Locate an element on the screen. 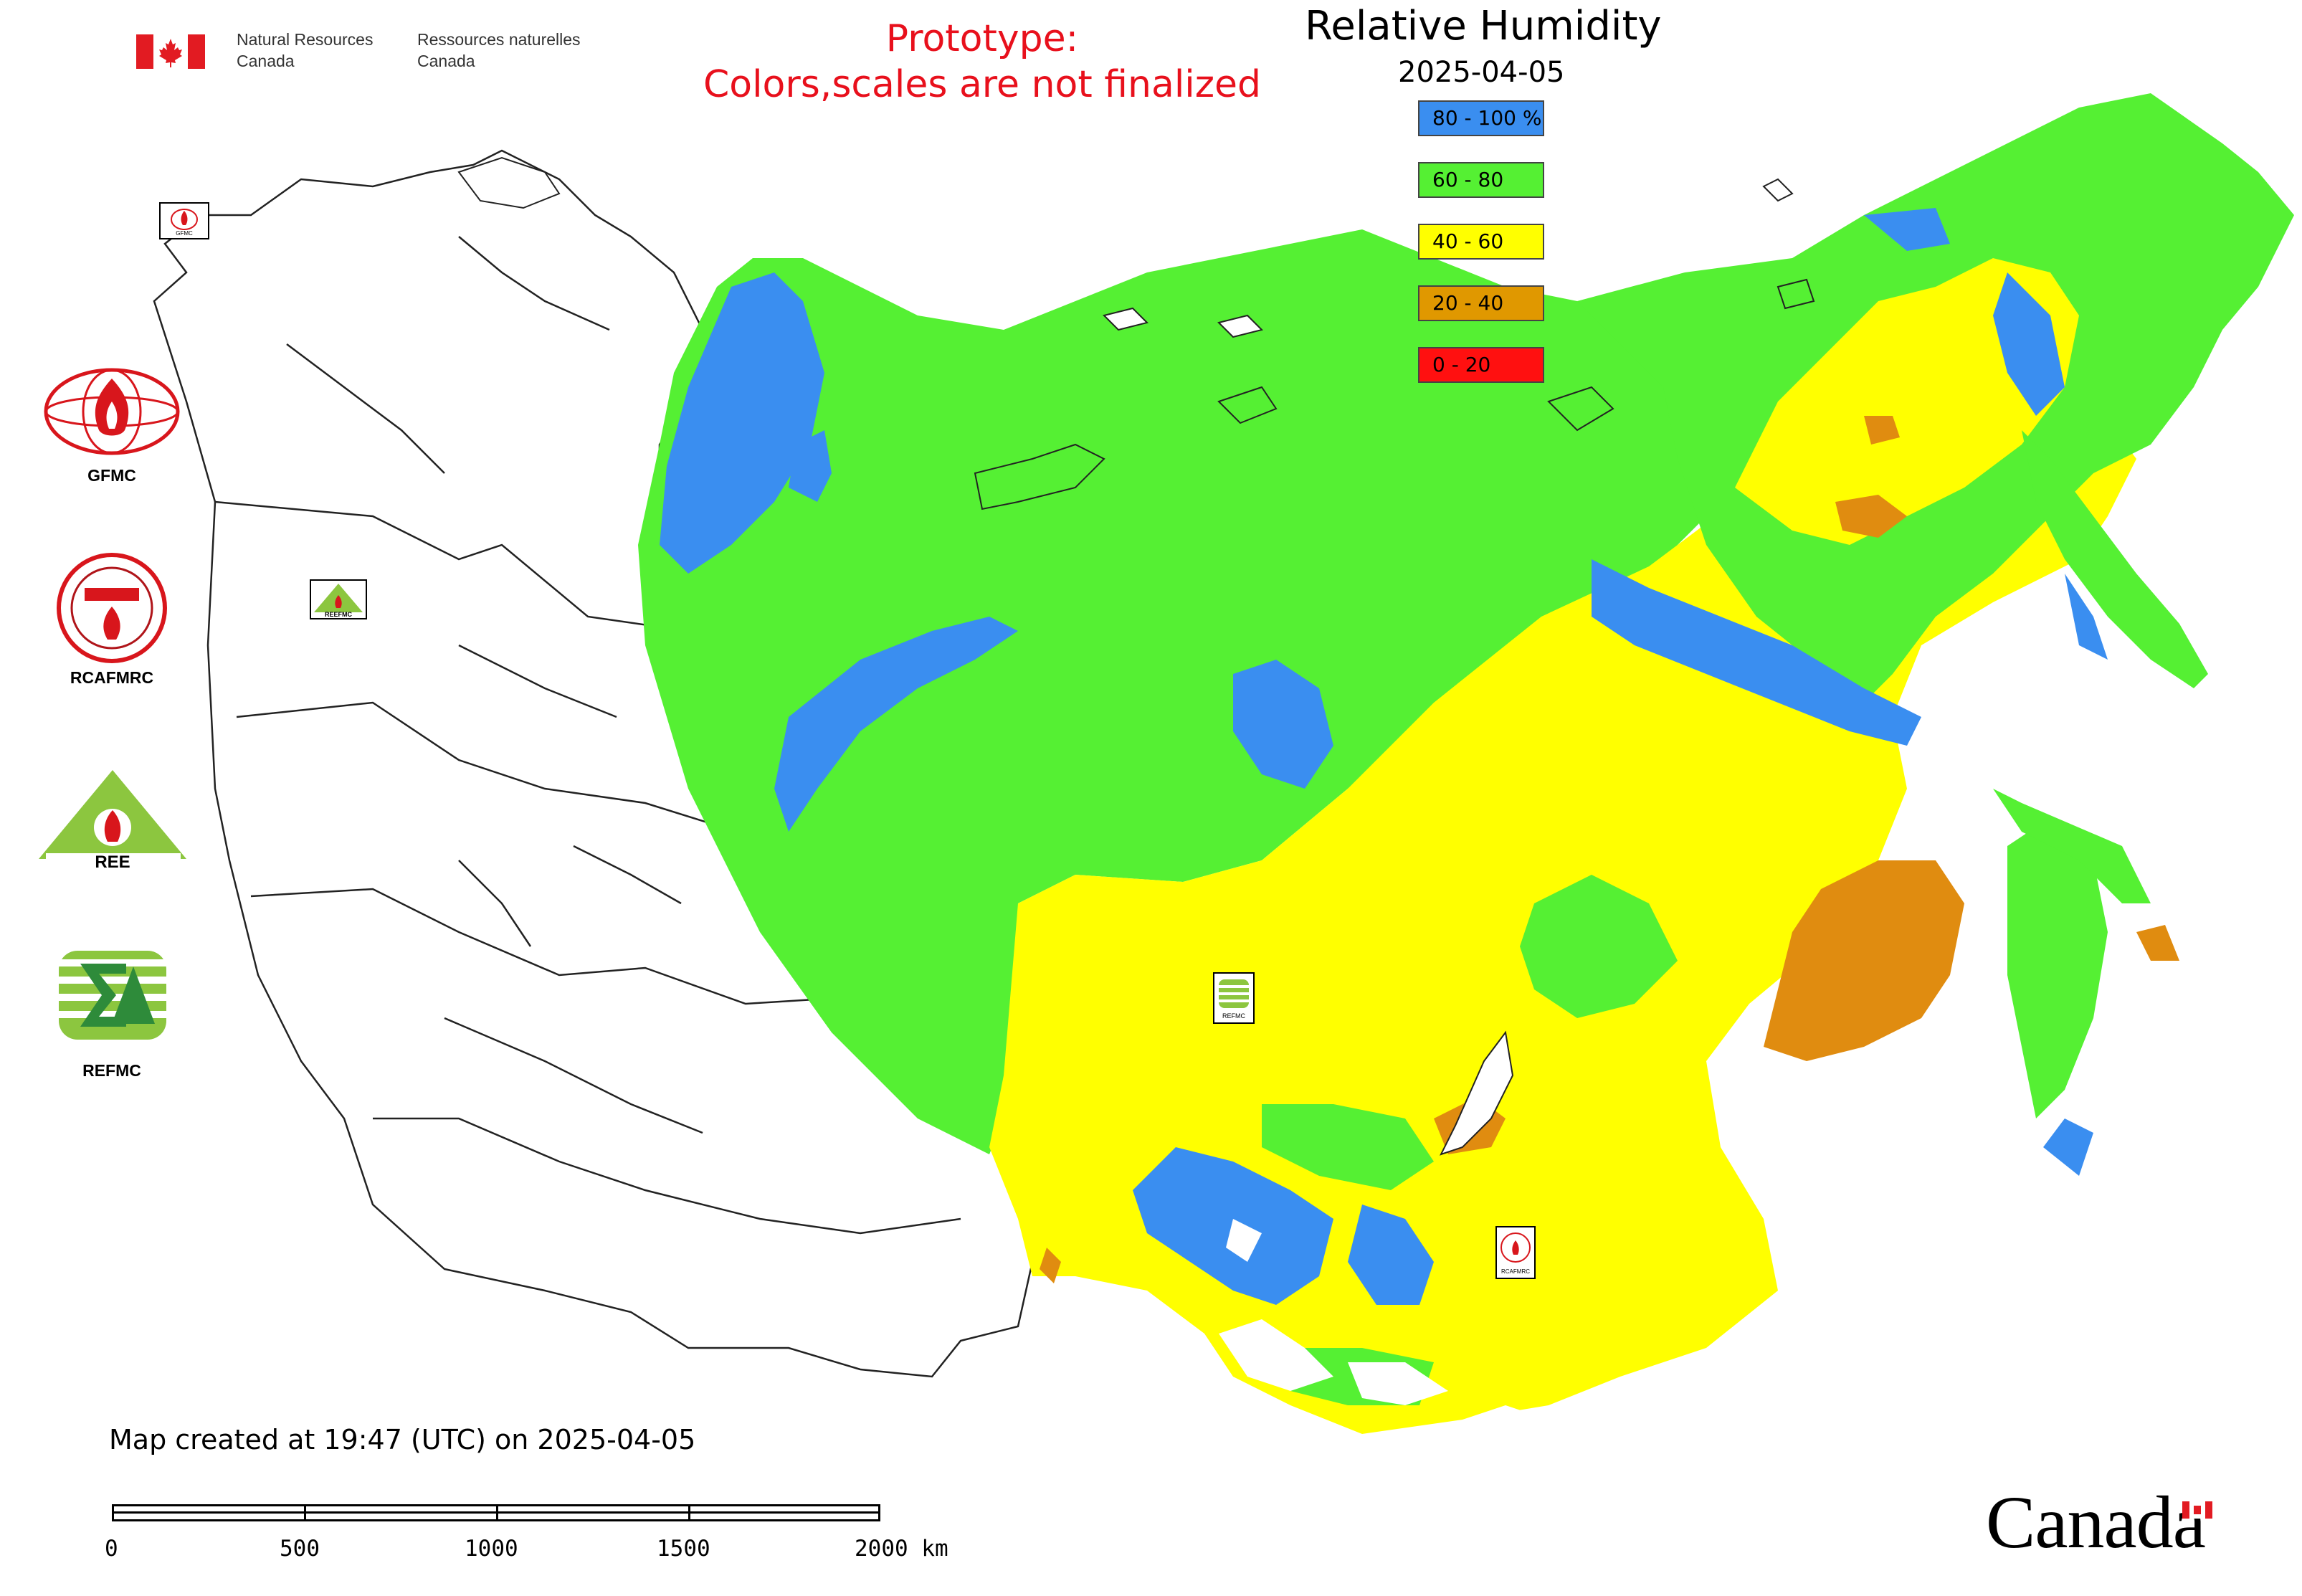 This screenshot has height=1596, width=2302. legend-item-very-humid: 80 - 100 % is located at coordinates (1481, 118).